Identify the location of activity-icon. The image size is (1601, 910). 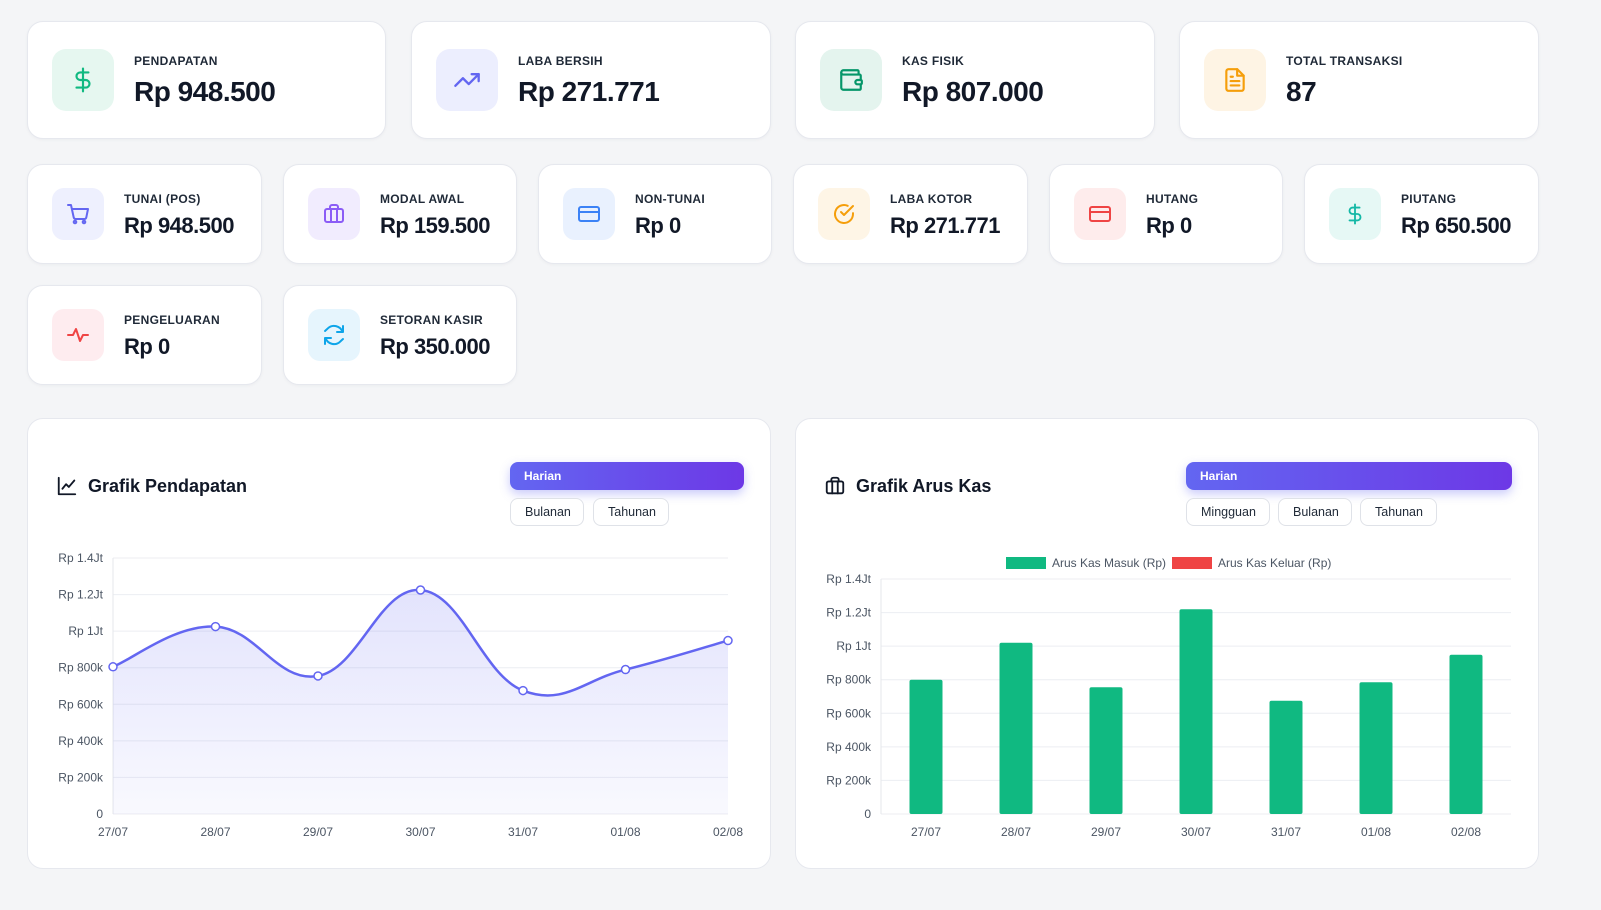
(78, 335).